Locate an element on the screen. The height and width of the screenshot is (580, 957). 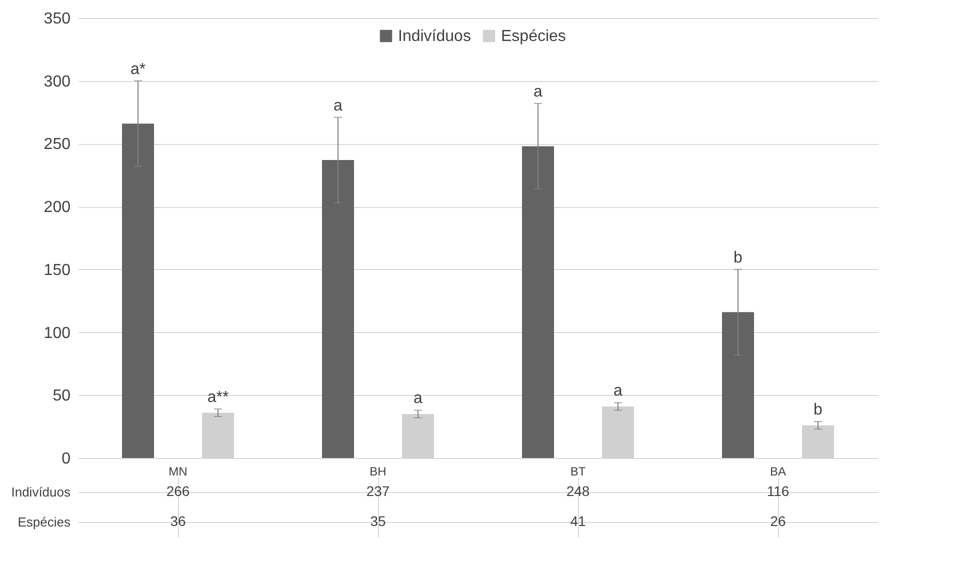
data-label: 266 is located at coordinates (178, 491).